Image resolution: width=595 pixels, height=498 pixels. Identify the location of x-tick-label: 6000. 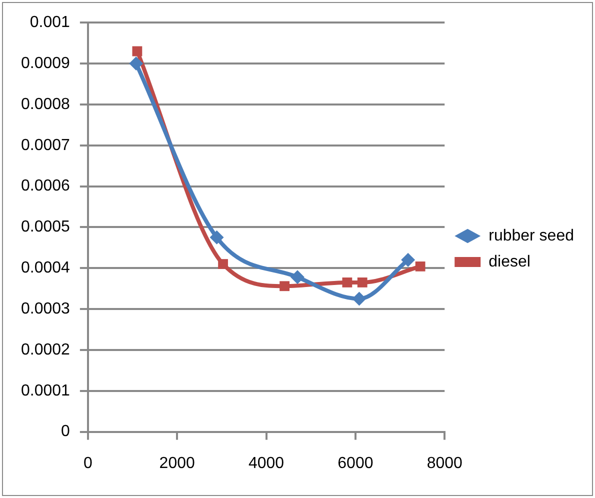
(356, 463).